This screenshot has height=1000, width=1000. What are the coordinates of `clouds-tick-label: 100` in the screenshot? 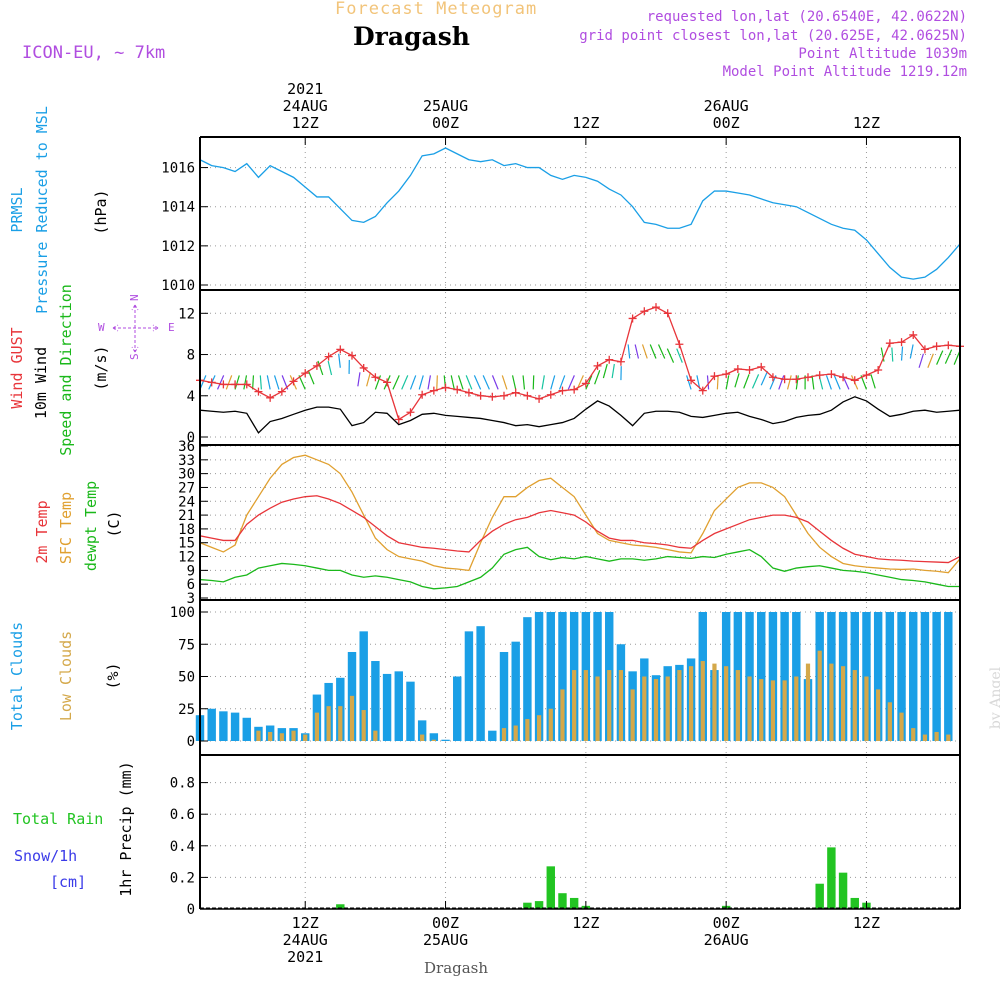 It's located at (182, 613).